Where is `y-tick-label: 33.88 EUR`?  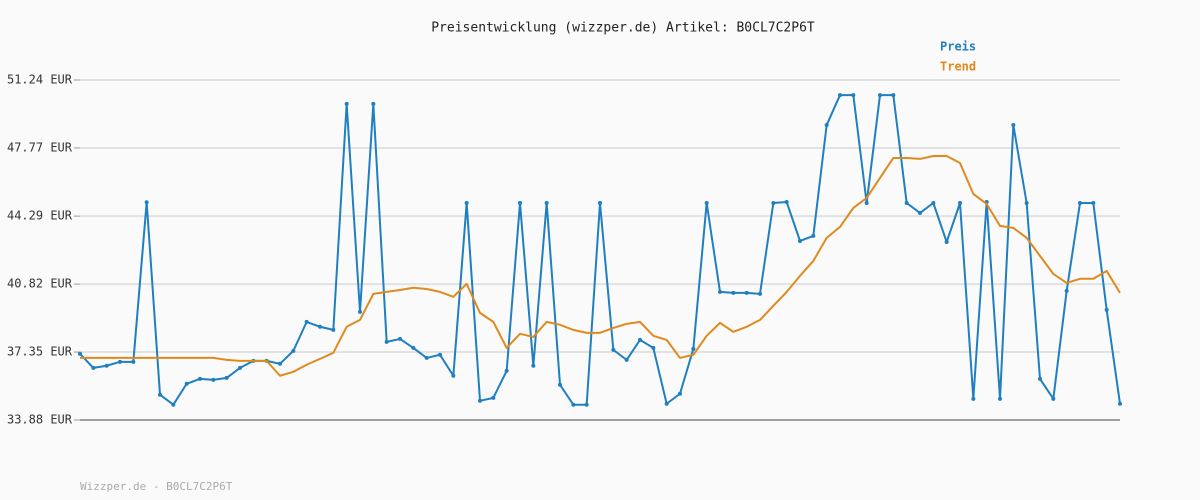
y-tick-label: 33.88 EUR is located at coordinates (40, 420).